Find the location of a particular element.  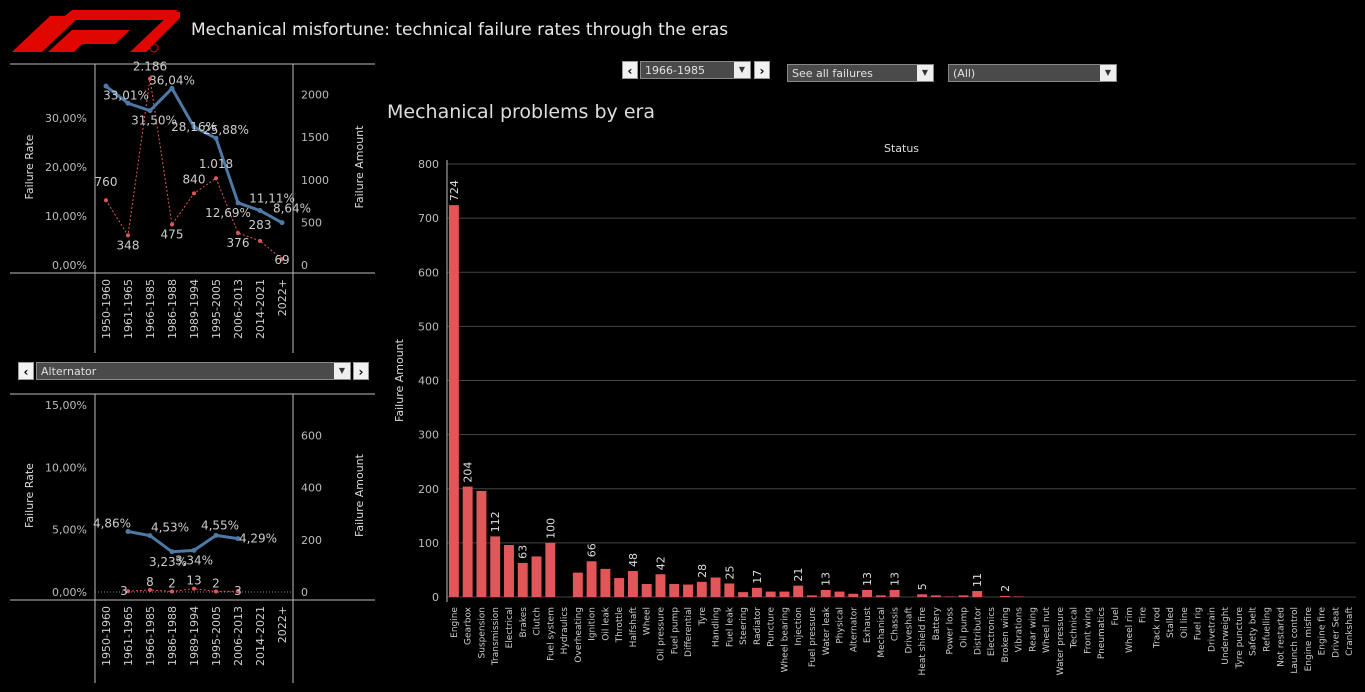

component-select: Alternator ▼ is located at coordinates (193, 371).